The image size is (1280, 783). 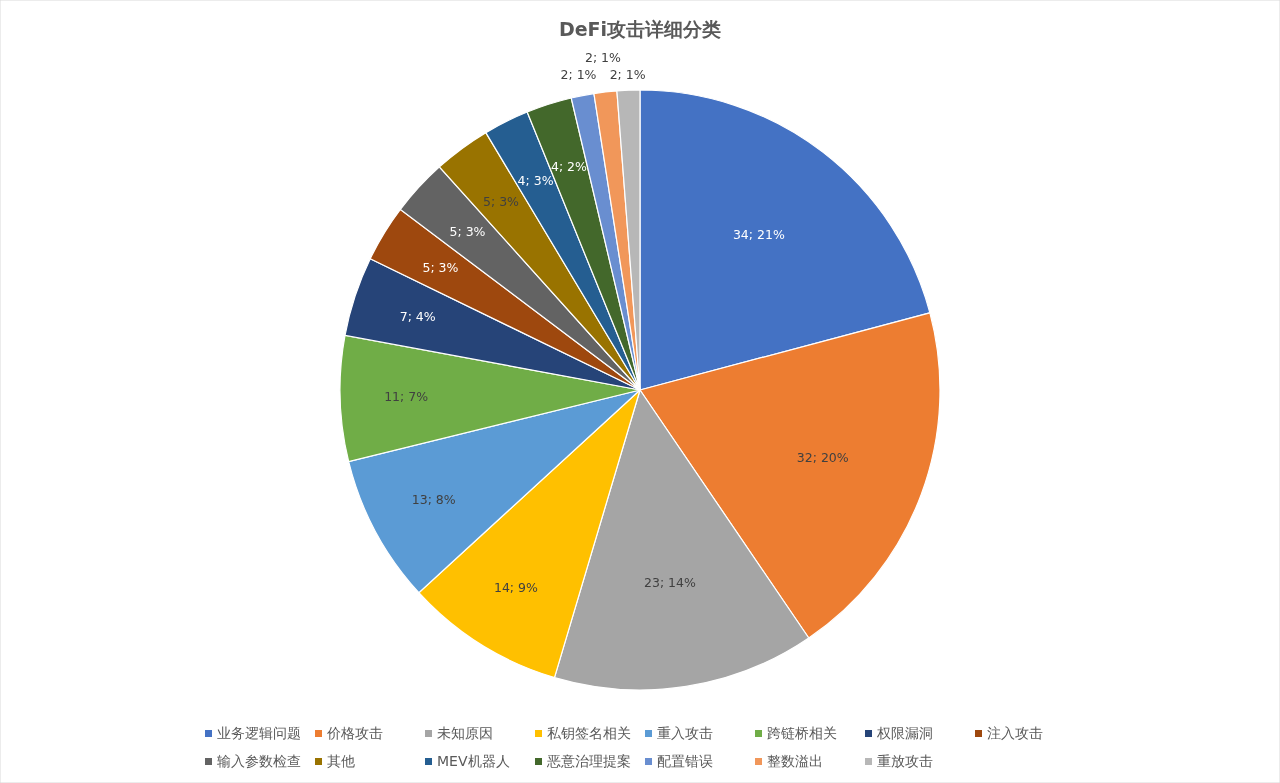 What do you see at coordinates (640, 29) in the screenshot?
I see `chart-title: DeFi攻击详细分类` at bounding box center [640, 29].